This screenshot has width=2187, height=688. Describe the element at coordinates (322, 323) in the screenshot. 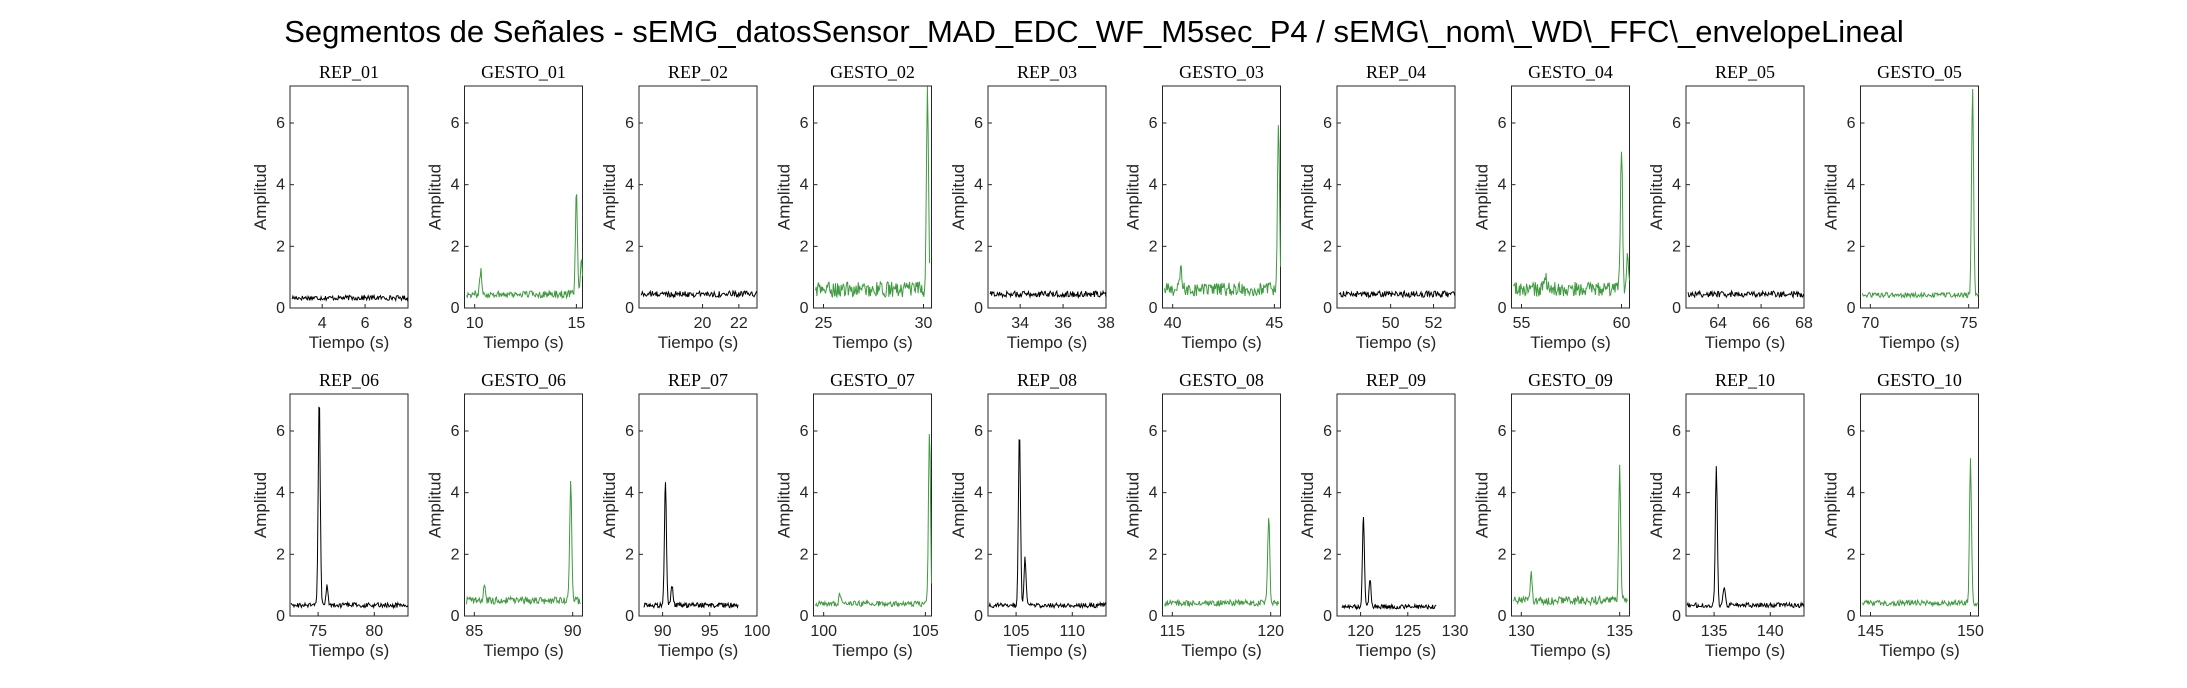

I see `x-tick-label: 4` at that location.